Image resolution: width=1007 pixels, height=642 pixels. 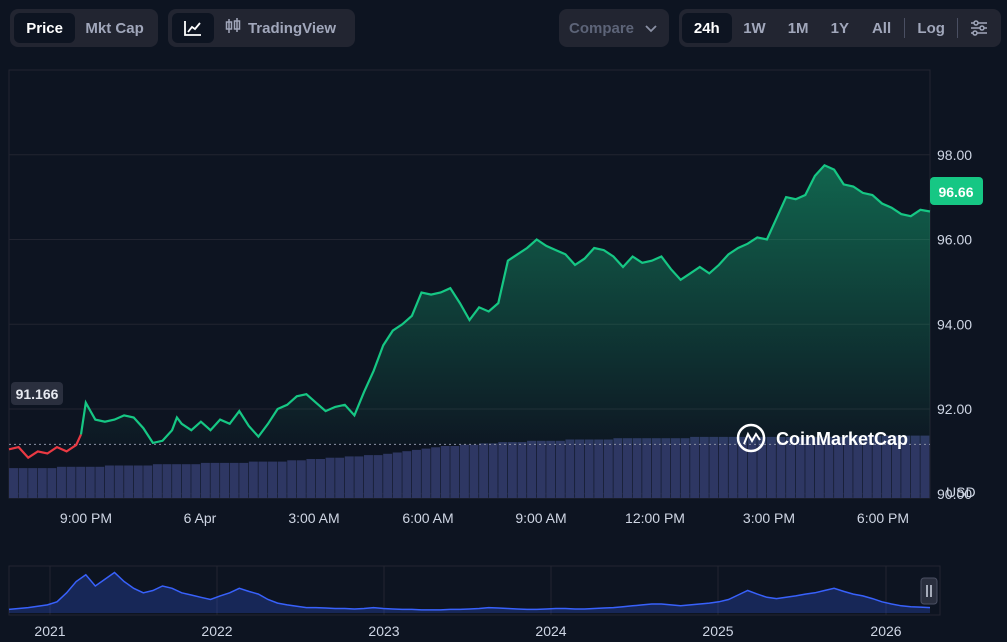 What do you see at coordinates (954, 324) in the screenshot?
I see `y-tick-label: 94.00` at bounding box center [954, 324].